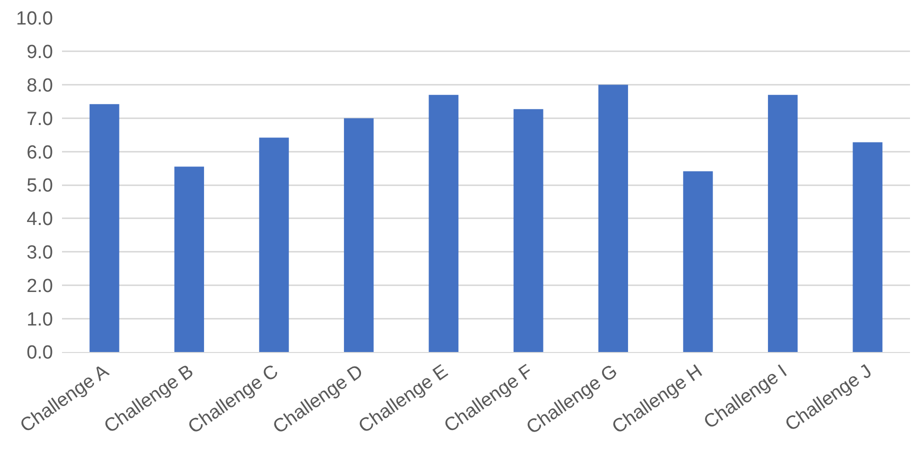  I want to click on y-tick-label: 9.0, so click(39, 53).